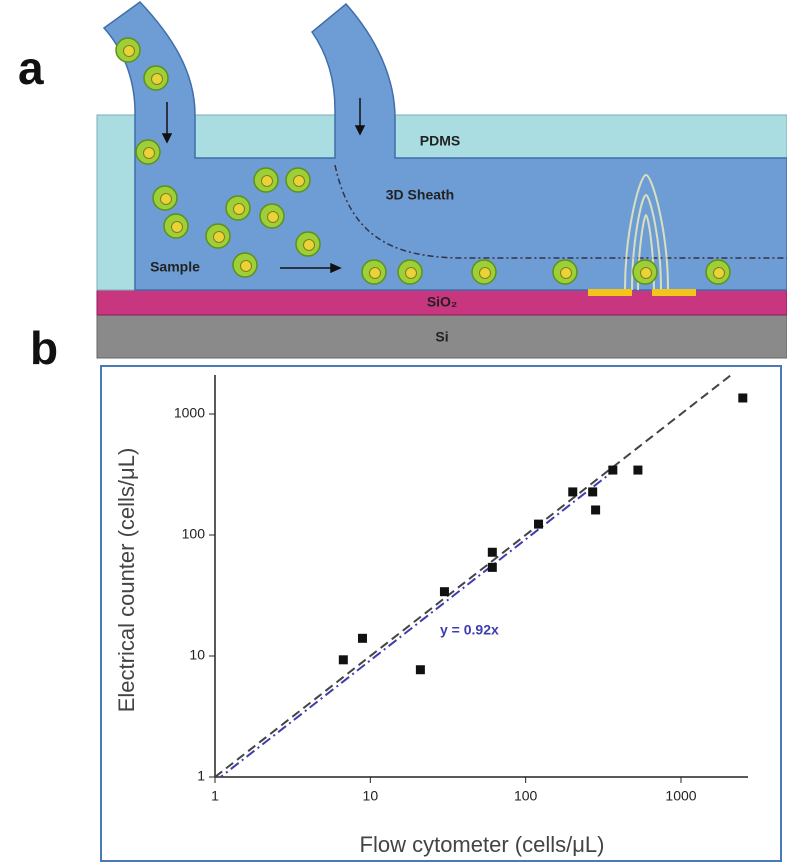 The height and width of the screenshot is (867, 787). I want to click on label: Si, so click(441, 337).